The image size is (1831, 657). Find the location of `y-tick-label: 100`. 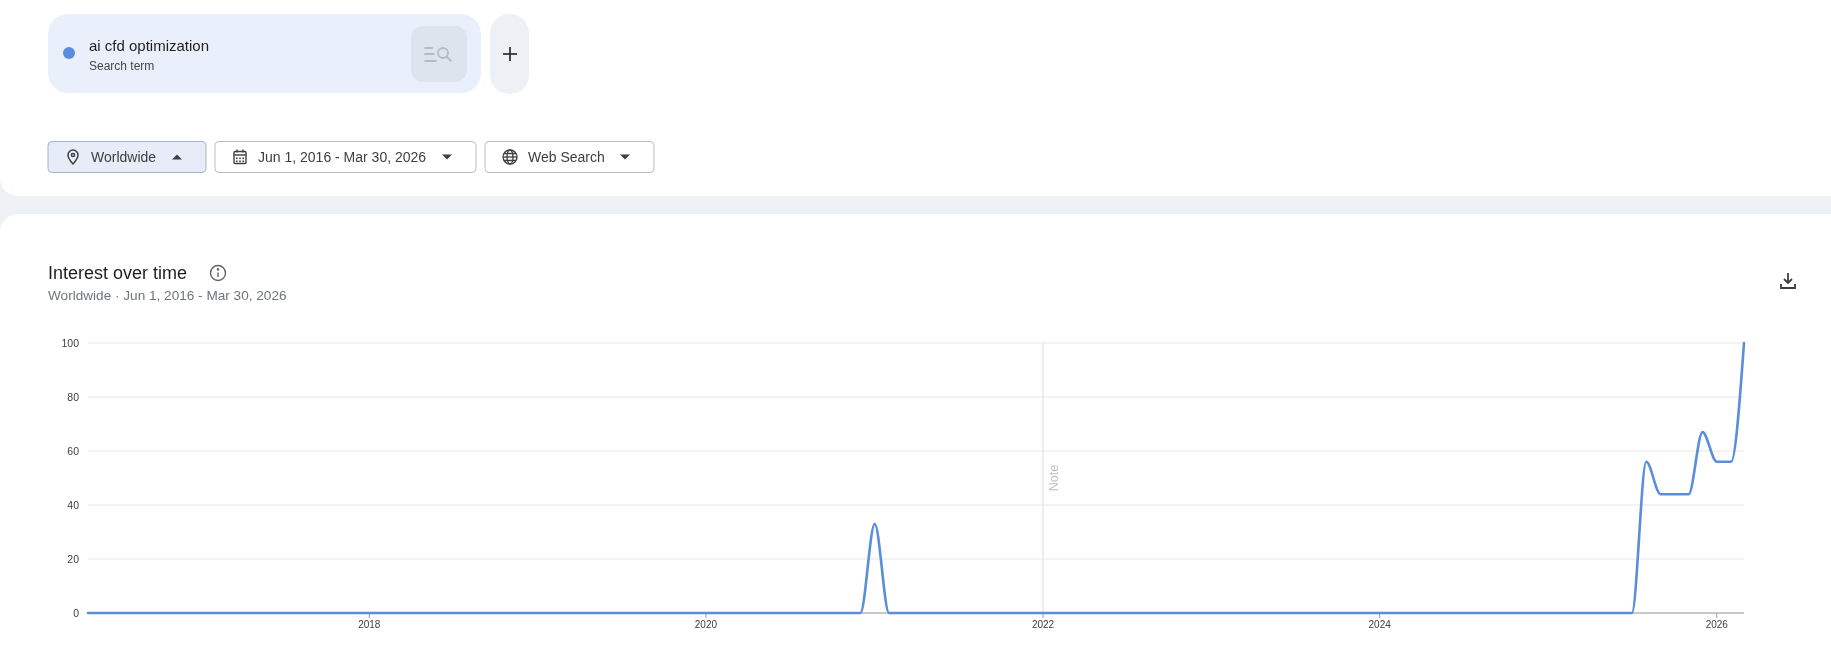

y-tick-label: 100 is located at coordinates (70, 342).